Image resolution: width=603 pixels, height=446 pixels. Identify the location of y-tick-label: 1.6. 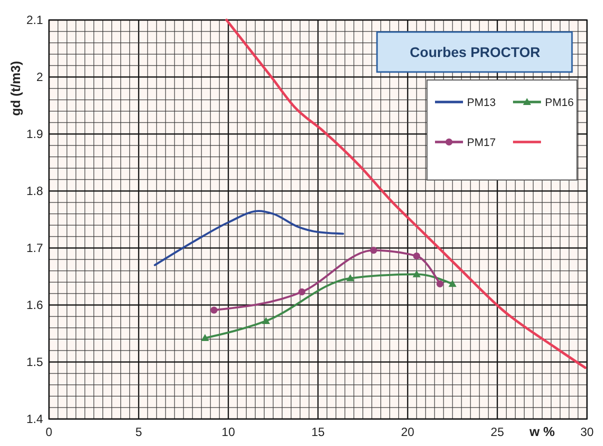
(35, 305).